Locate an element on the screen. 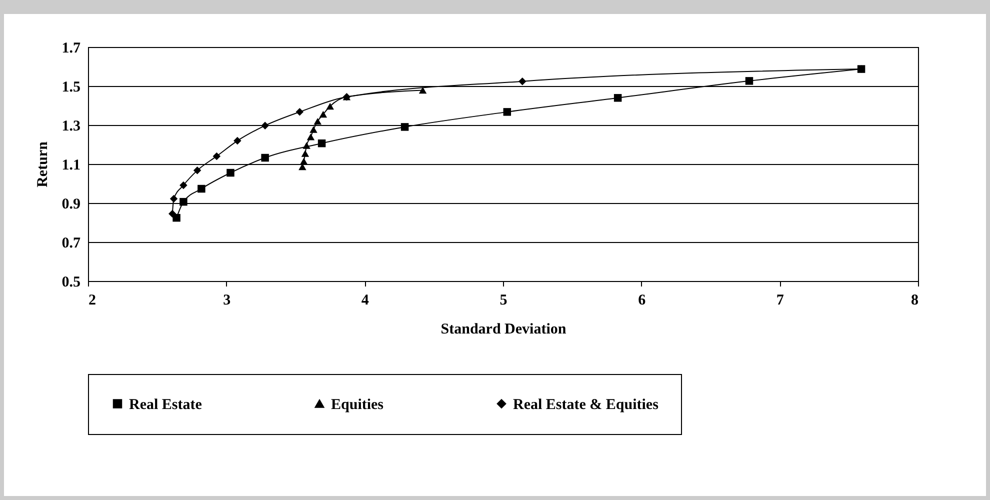  y-tick-label: 0.9 is located at coordinates (71, 204).